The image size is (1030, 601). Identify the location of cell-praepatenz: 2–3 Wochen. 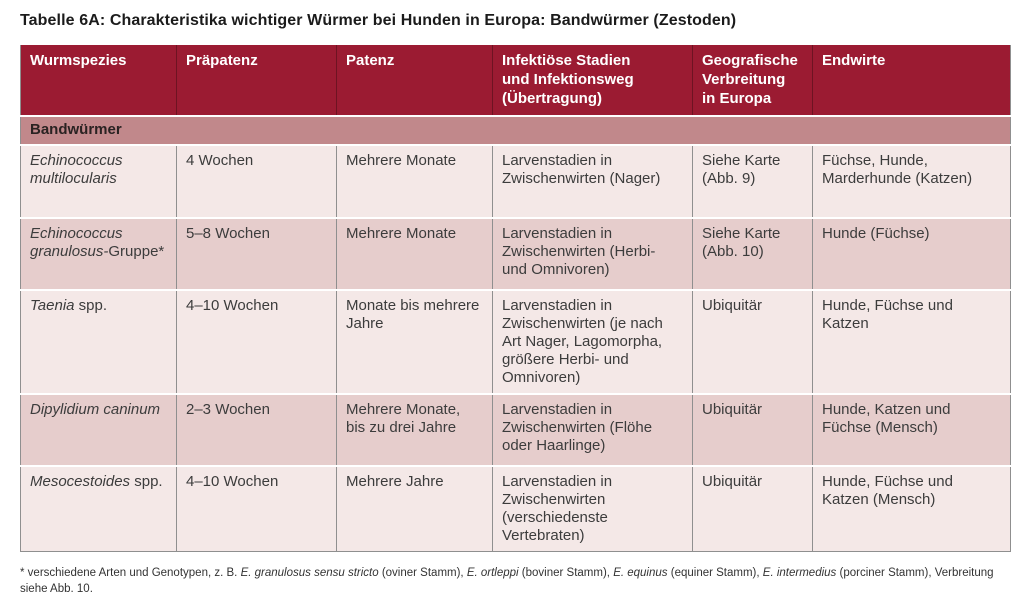
(256, 429).